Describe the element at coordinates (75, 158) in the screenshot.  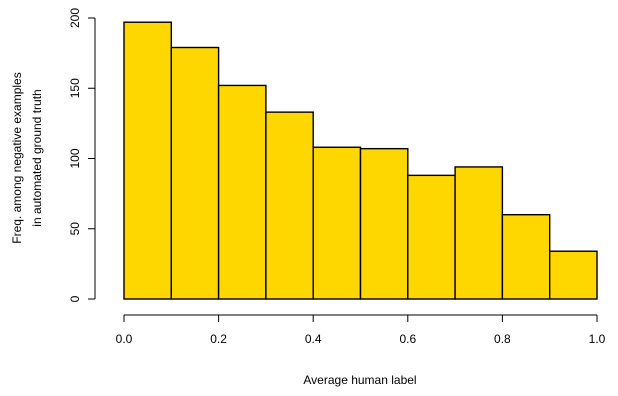
I see `y-tick-label: 100` at that location.